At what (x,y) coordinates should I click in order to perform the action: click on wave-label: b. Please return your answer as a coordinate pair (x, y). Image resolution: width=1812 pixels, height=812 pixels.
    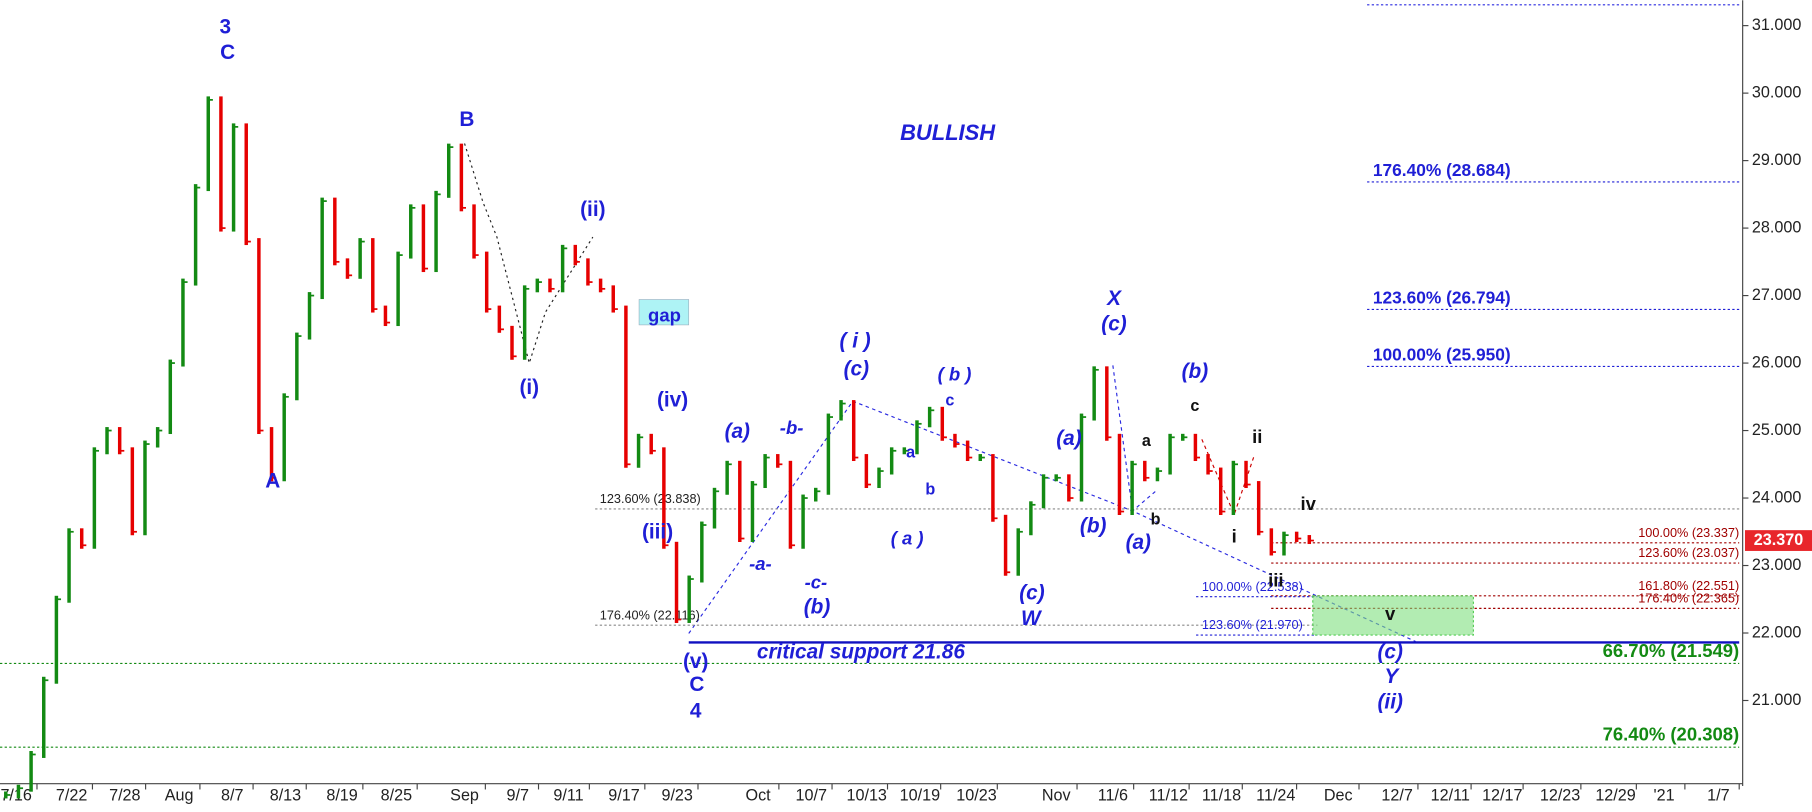
    Looking at the image, I should click on (1156, 519).